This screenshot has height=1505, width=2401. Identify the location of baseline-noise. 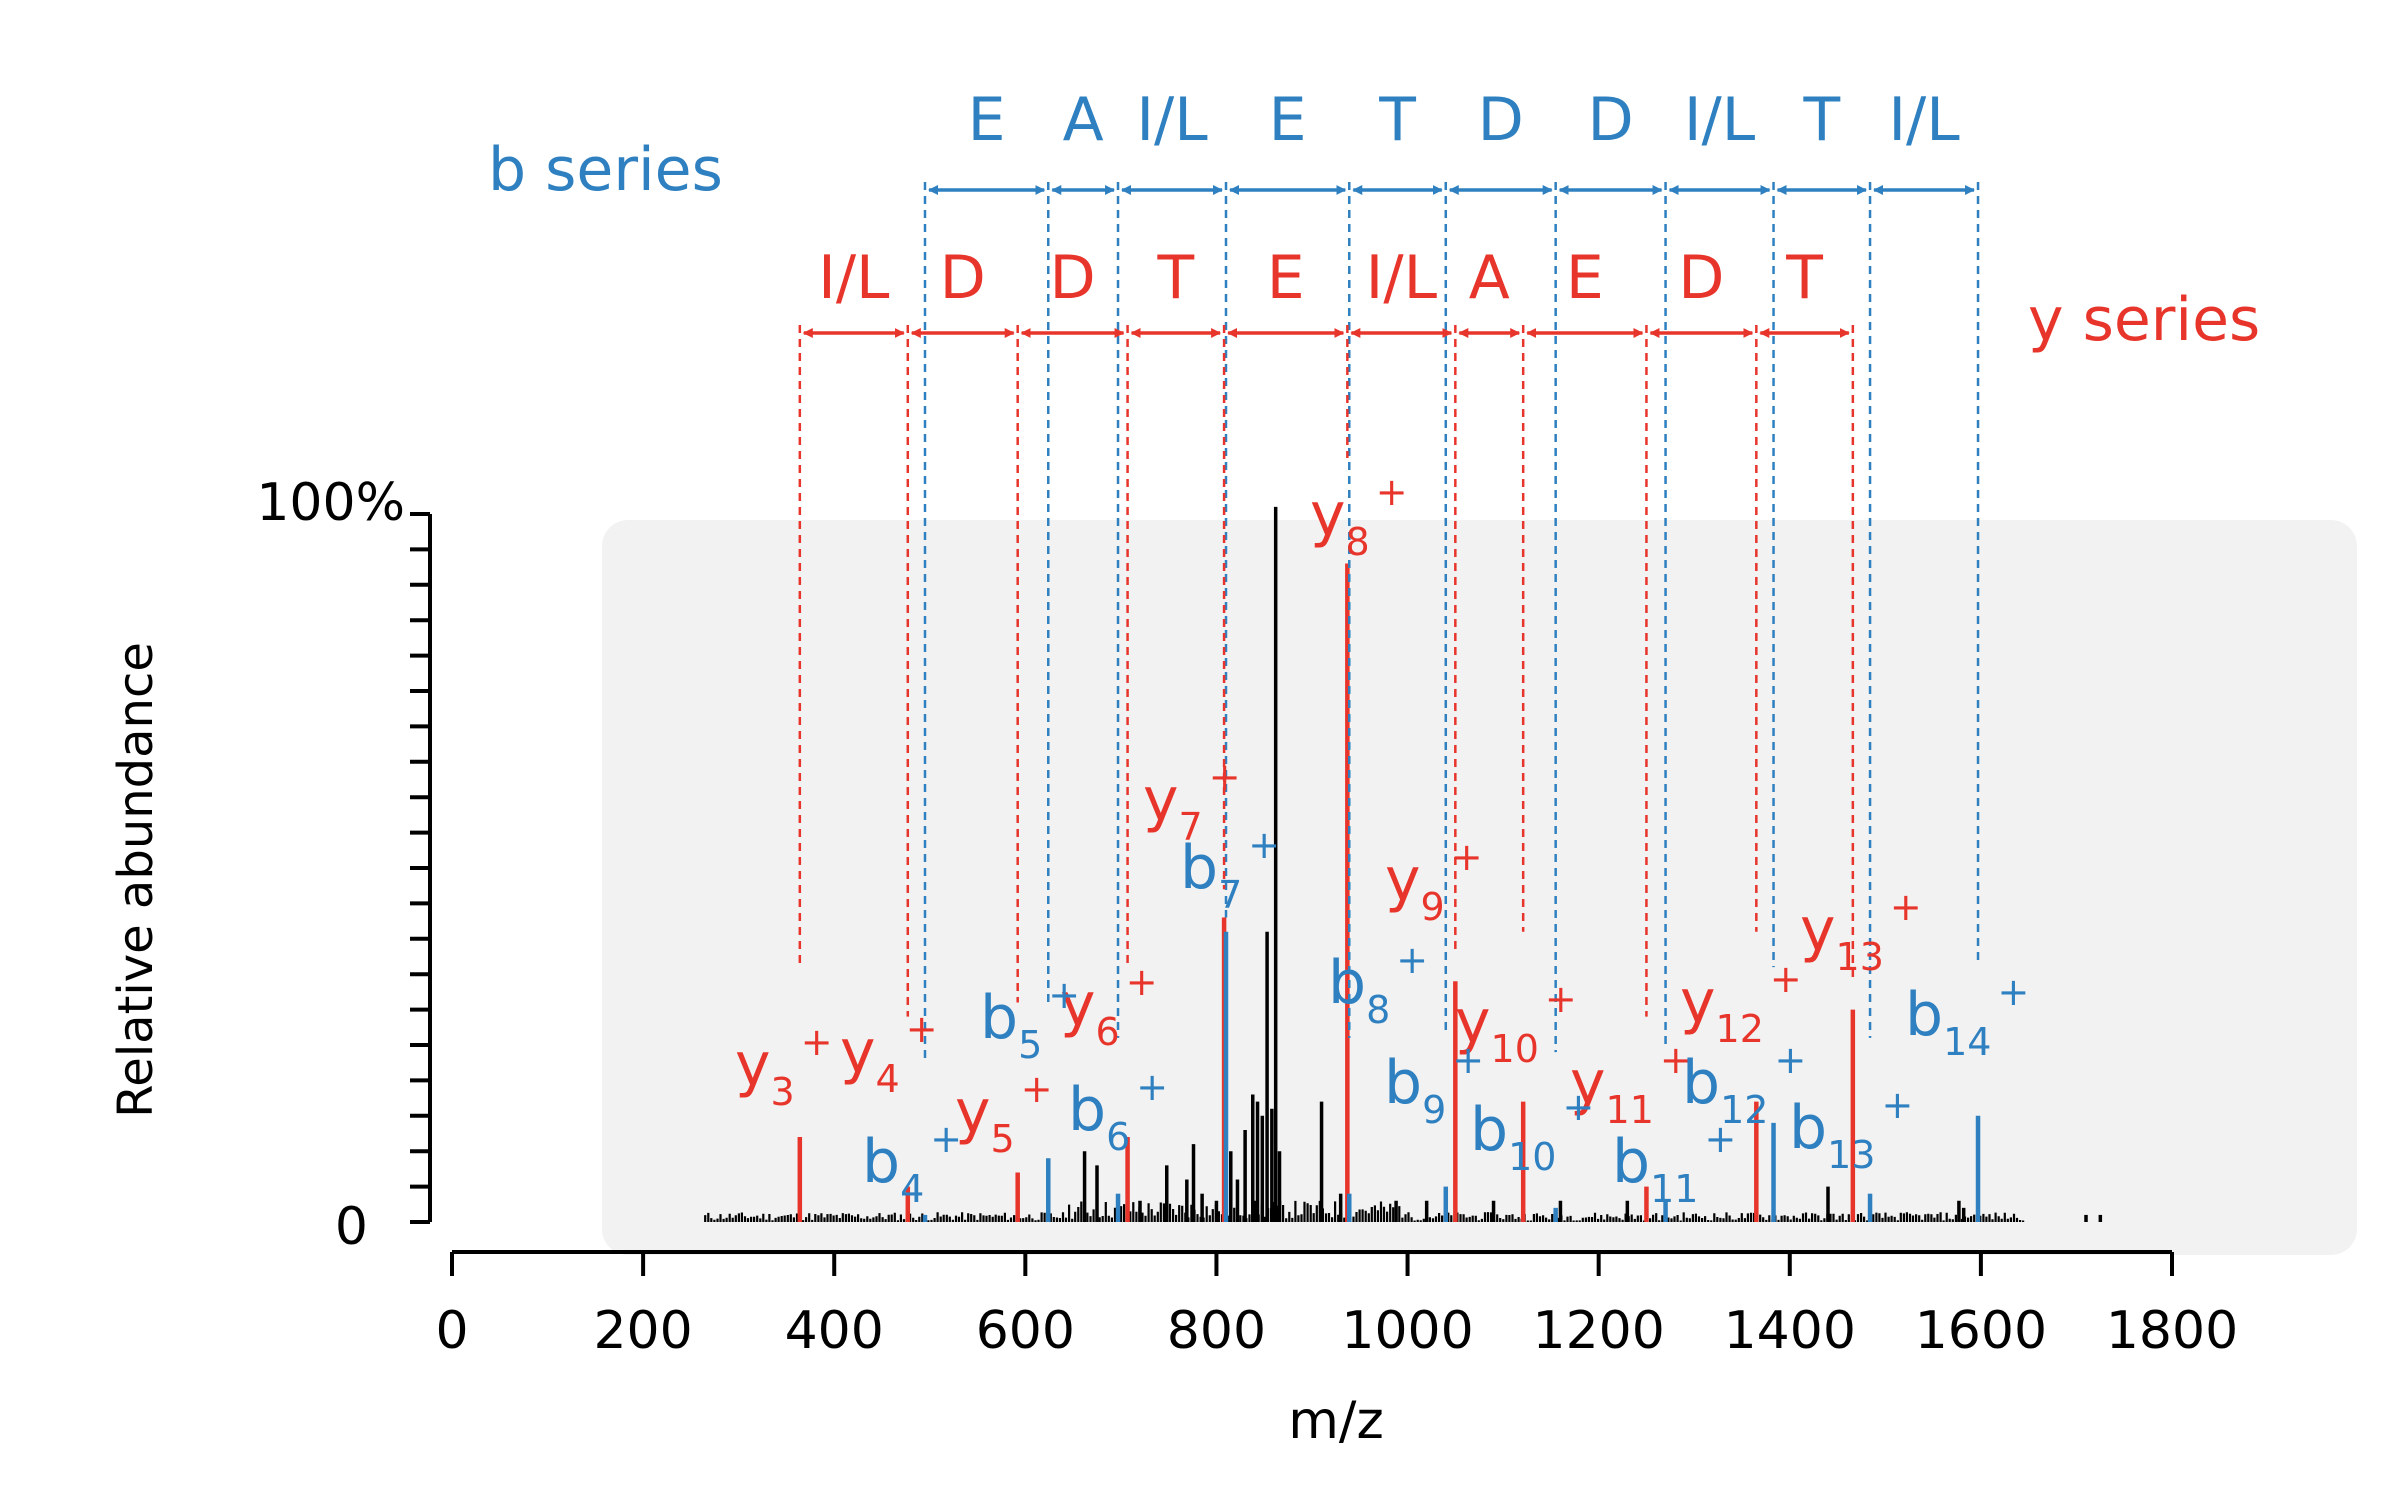
(1364, 1211).